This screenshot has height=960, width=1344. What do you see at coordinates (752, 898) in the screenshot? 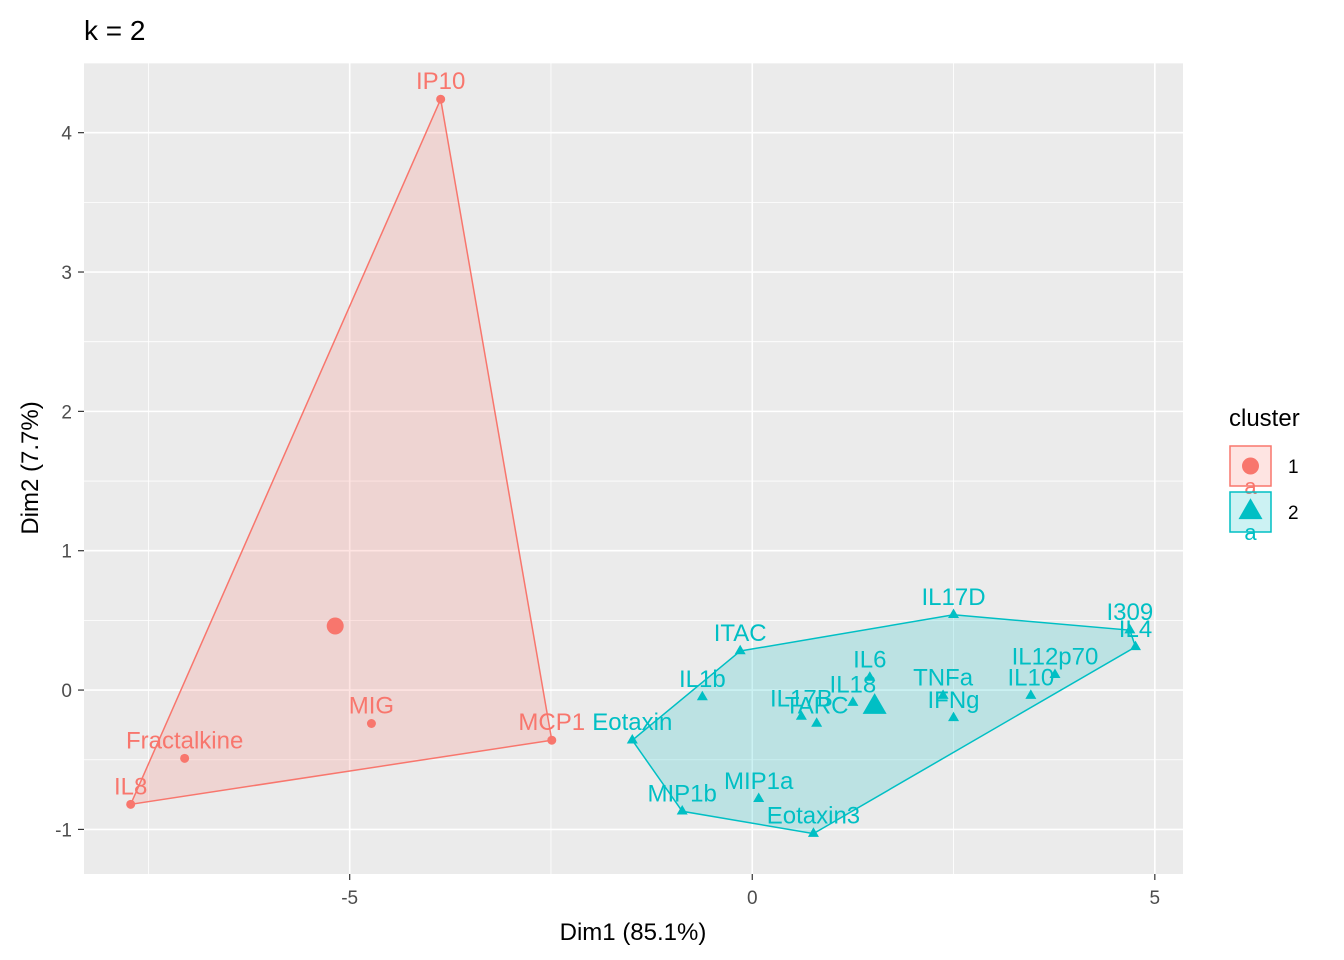
I see `x-tick-label: 0` at bounding box center [752, 898].